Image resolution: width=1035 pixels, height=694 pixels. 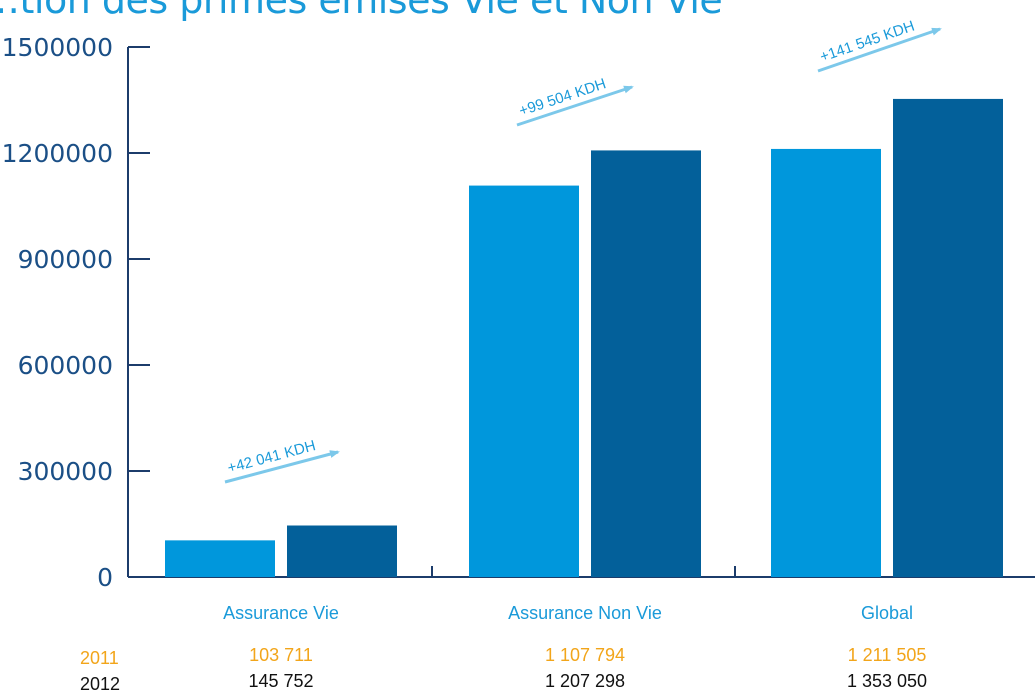 What do you see at coordinates (105, 577) in the screenshot?
I see `y-tick-label: 0` at bounding box center [105, 577].